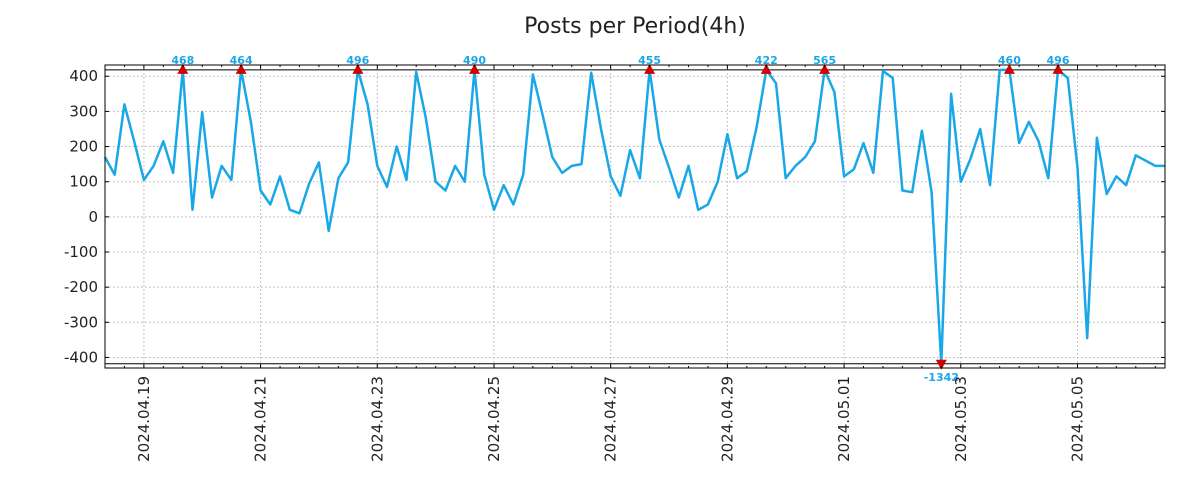  I want to click on x-tick-label: 2024.04.21, so click(261, 419).